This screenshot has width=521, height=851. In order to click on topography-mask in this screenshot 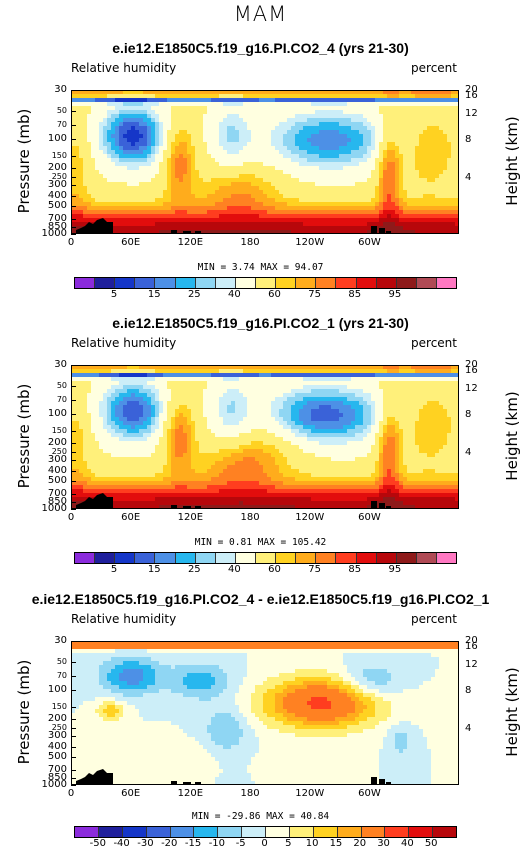, I will do `click(187, 232)`.